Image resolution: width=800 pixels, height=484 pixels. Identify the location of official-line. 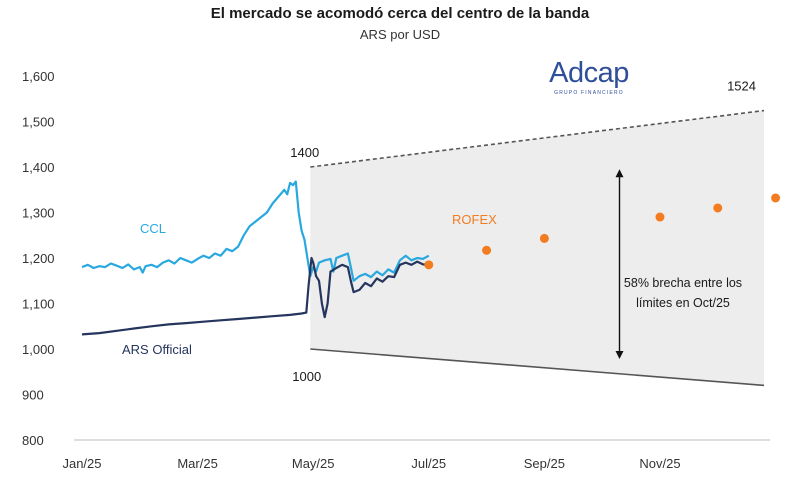
(255, 296).